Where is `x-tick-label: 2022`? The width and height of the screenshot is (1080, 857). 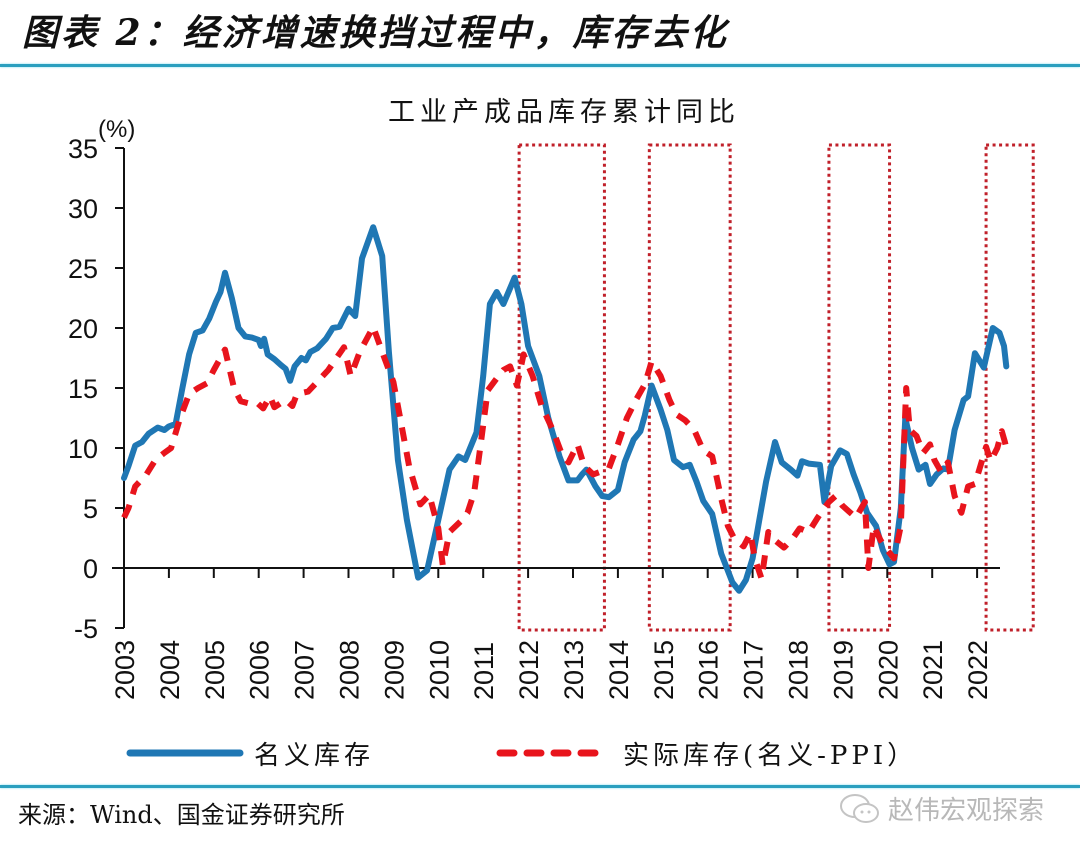
x-tick-label: 2022 is located at coordinates (978, 670).